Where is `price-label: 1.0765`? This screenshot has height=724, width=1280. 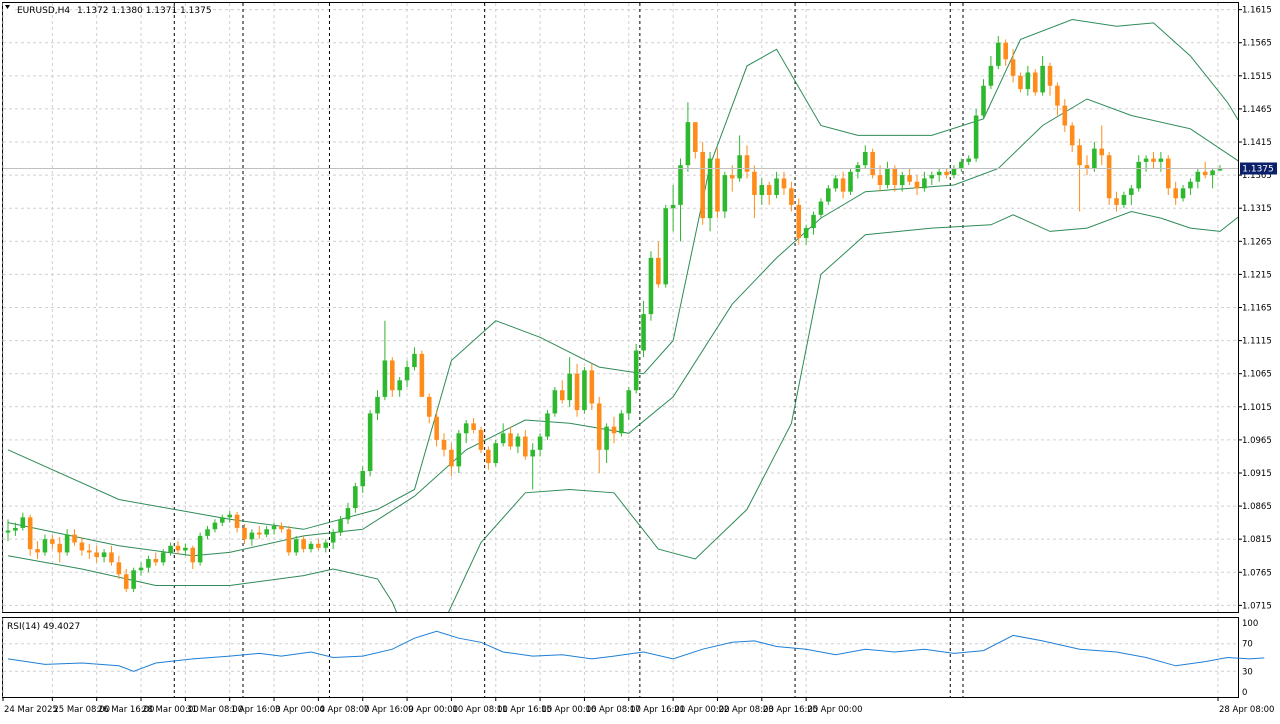 price-label: 1.0765 is located at coordinates (1257, 573).